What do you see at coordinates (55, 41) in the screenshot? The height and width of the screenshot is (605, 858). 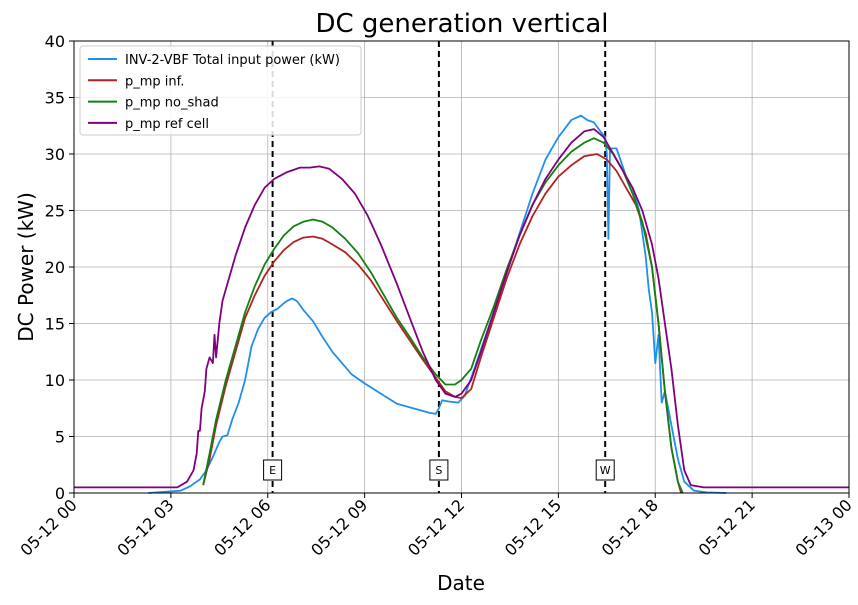 I see `y-tick-label: 40` at bounding box center [55, 41].